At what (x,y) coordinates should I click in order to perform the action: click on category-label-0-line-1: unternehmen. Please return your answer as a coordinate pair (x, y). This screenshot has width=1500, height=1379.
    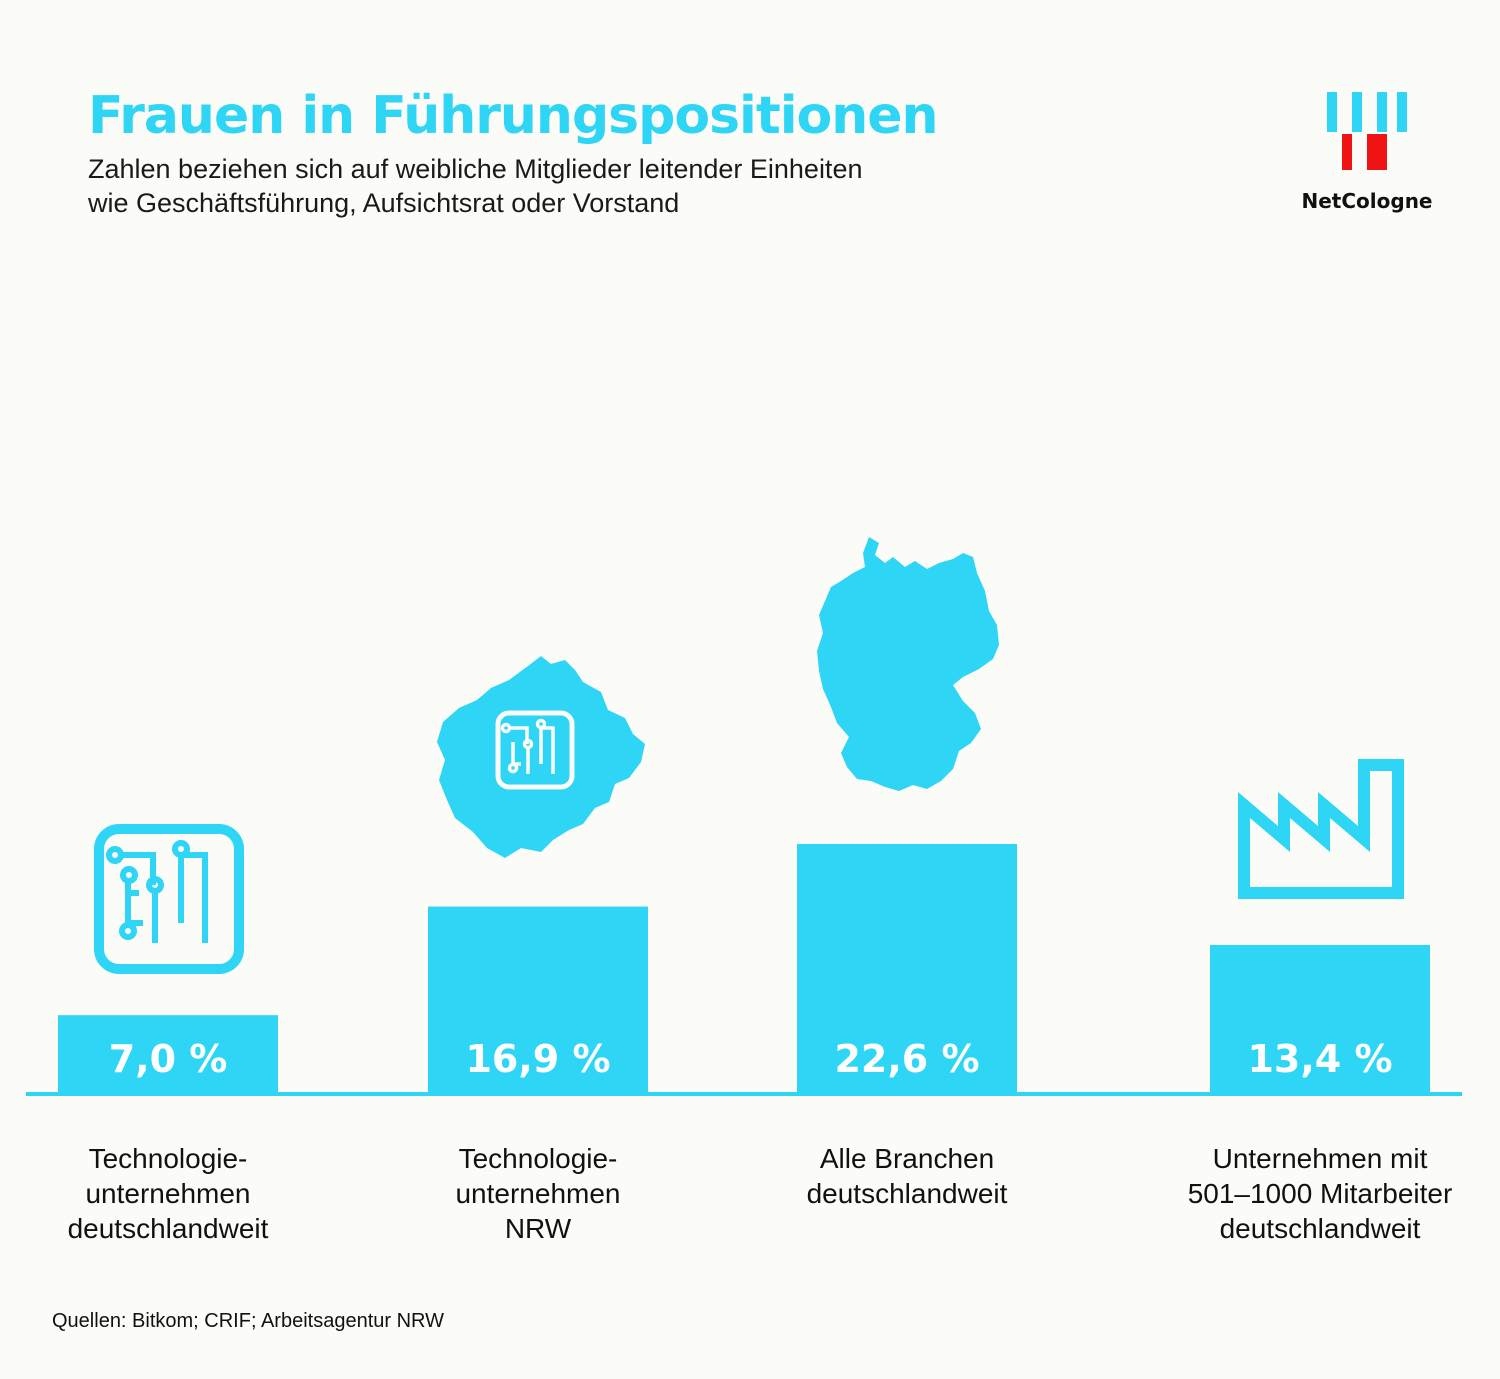
    Looking at the image, I should click on (168, 1193).